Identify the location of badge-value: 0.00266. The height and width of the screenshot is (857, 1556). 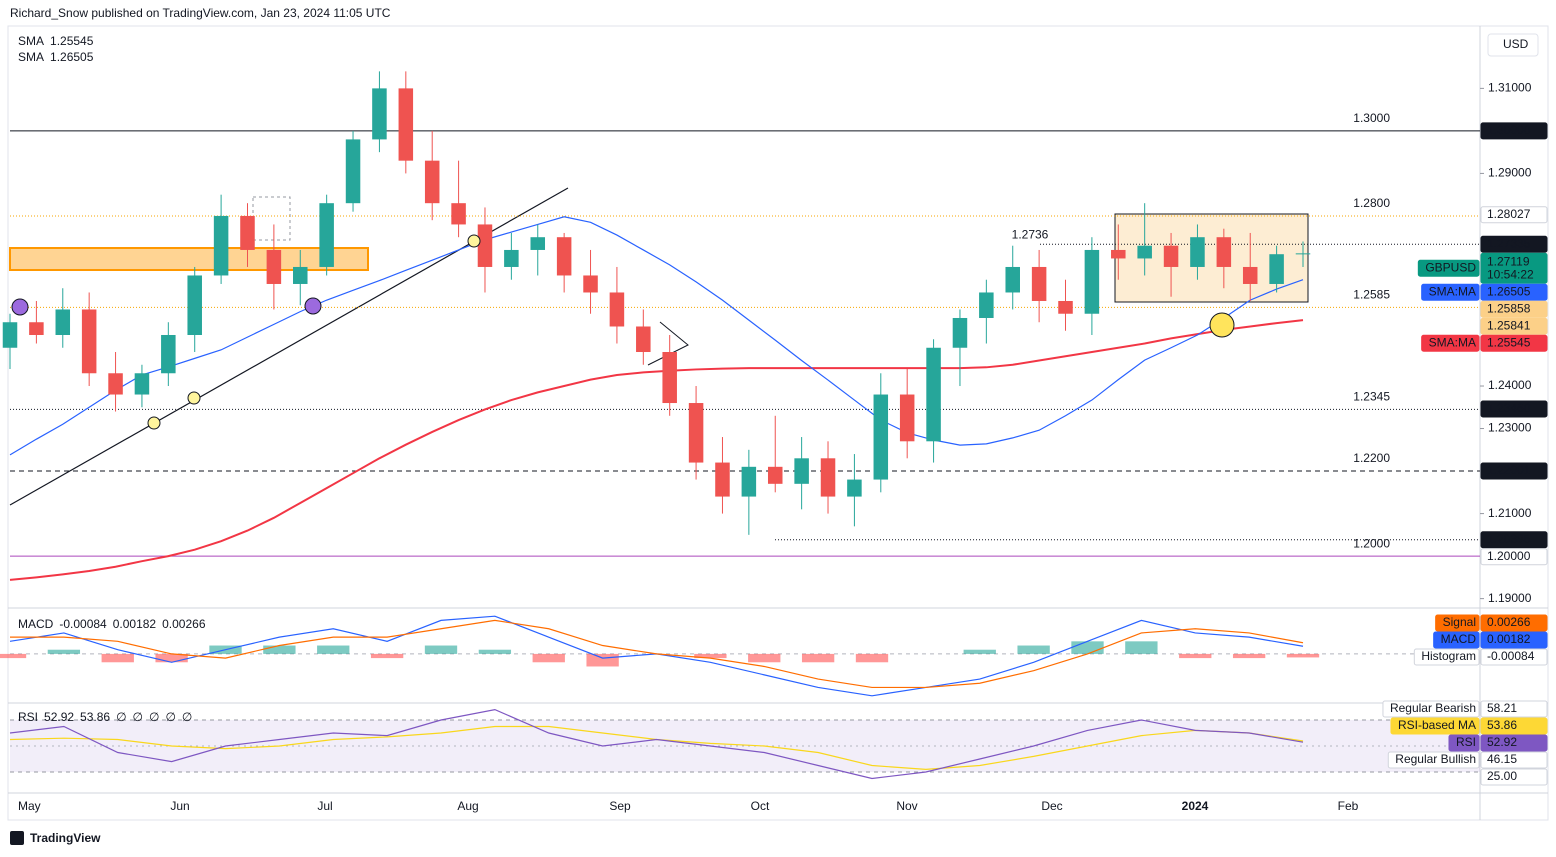
(1509, 622).